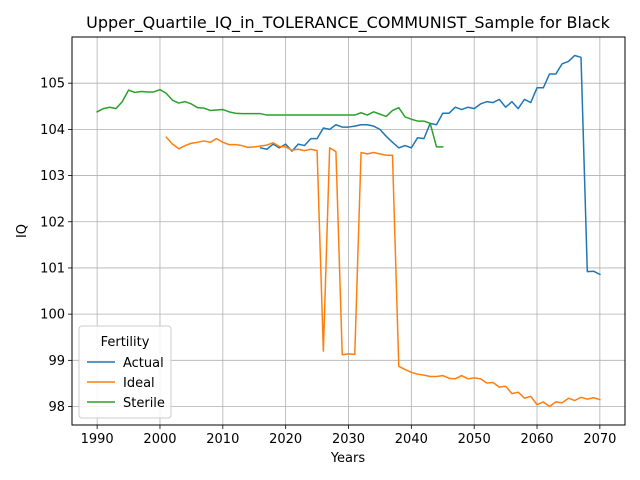 The height and width of the screenshot is (480, 640). Describe the element at coordinates (125, 342) in the screenshot. I see `legend-title: Fertility` at that location.